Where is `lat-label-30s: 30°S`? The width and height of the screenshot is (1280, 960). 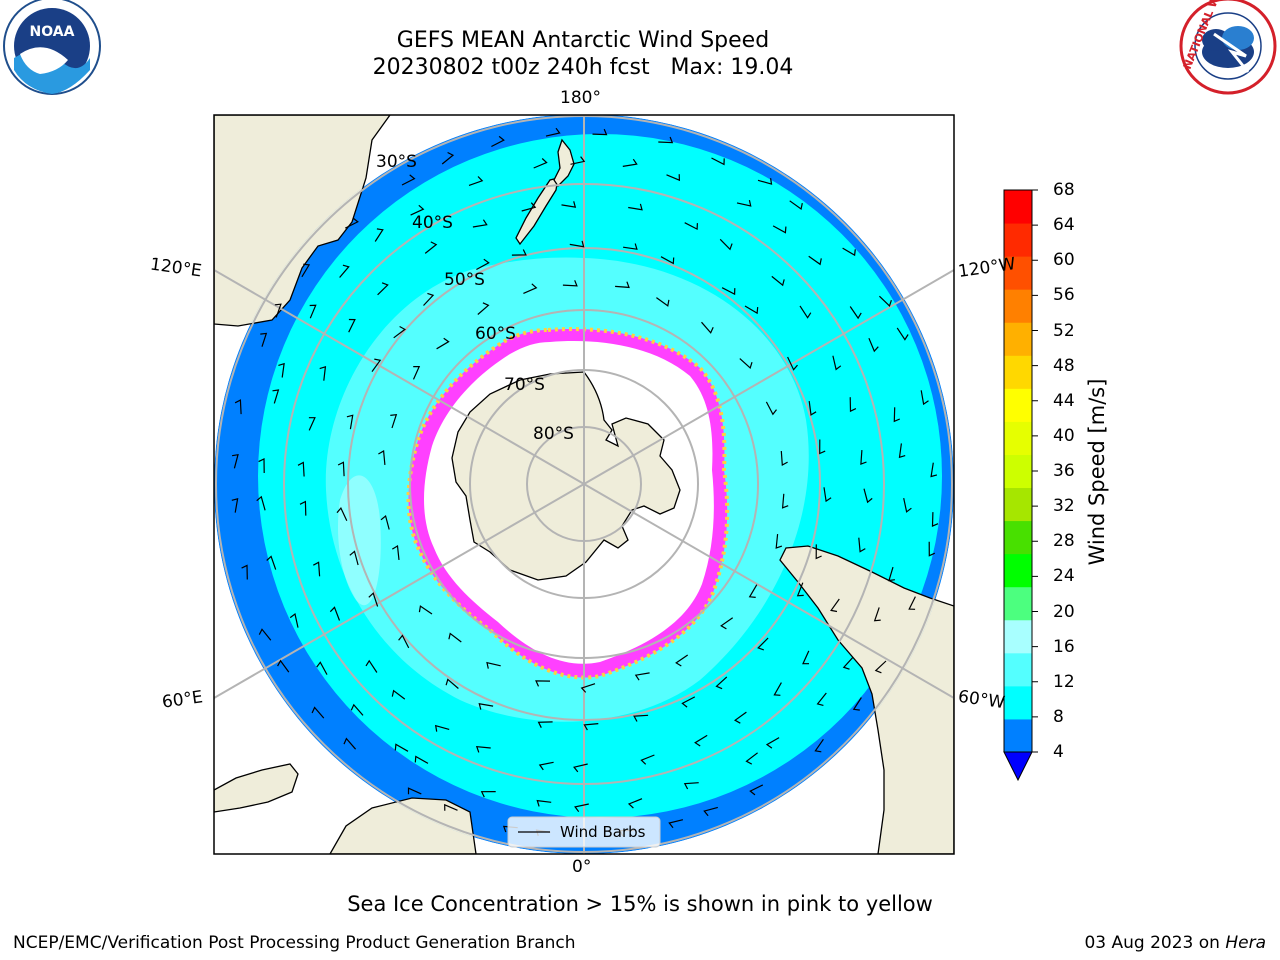 lat-label-30s: 30°S is located at coordinates (396, 162).